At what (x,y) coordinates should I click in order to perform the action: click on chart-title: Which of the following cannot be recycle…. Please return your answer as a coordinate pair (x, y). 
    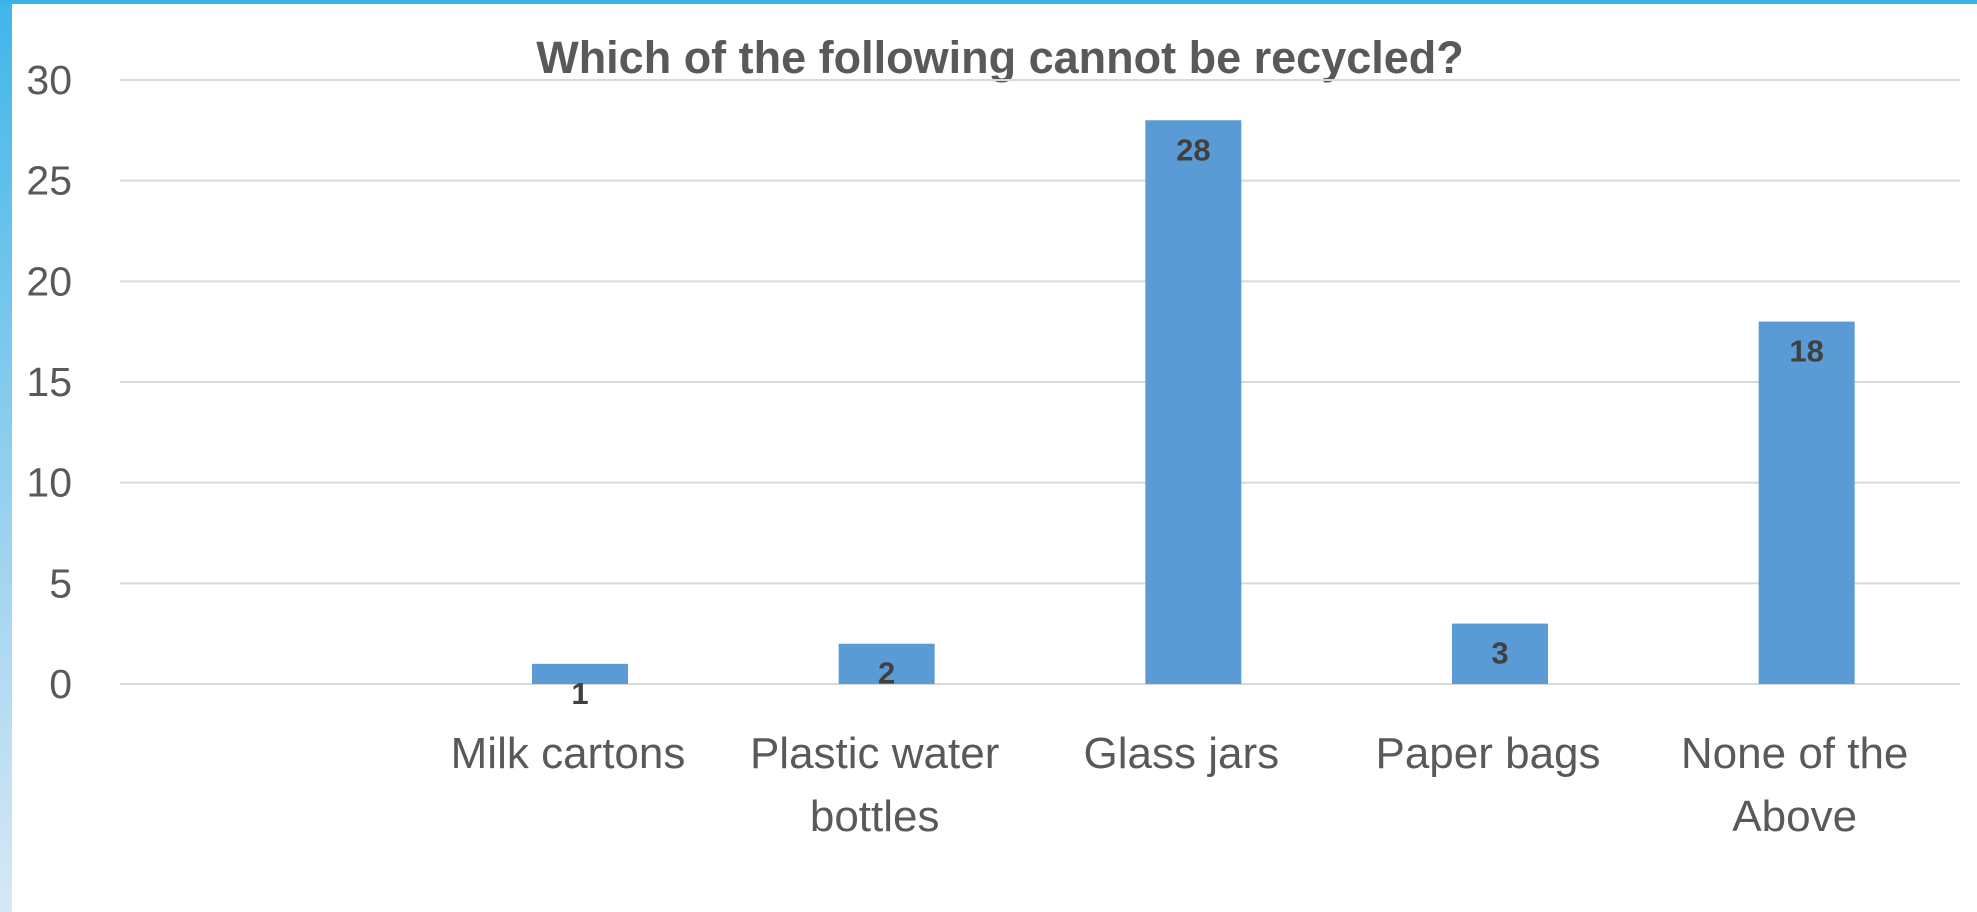
    Looking at the image, I should click on (1000, 57).